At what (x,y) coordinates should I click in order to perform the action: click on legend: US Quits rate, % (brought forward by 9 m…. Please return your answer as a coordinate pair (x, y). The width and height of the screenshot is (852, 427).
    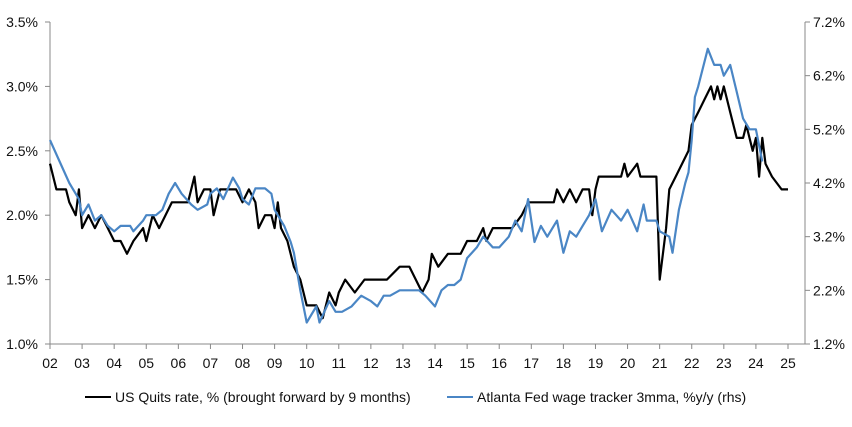
    Looking at the image, I should click on (426, 399).